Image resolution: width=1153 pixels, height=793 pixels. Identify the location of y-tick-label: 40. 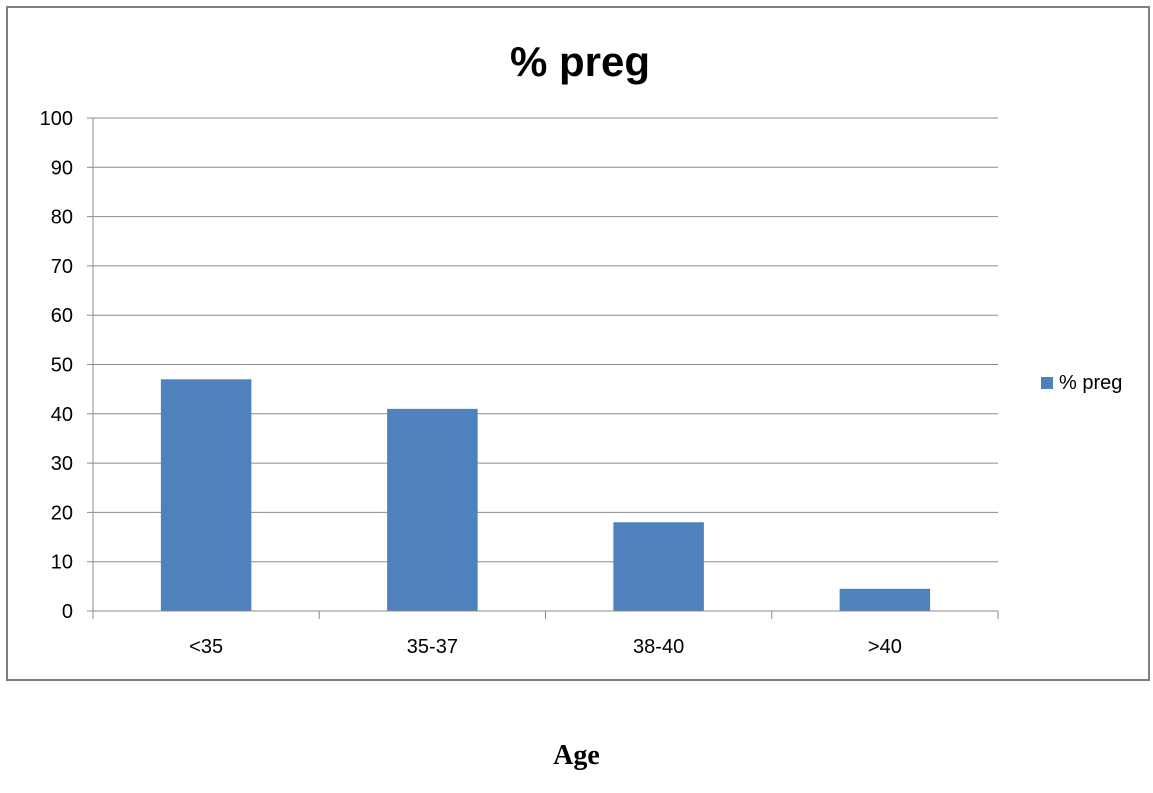
(62, 415).